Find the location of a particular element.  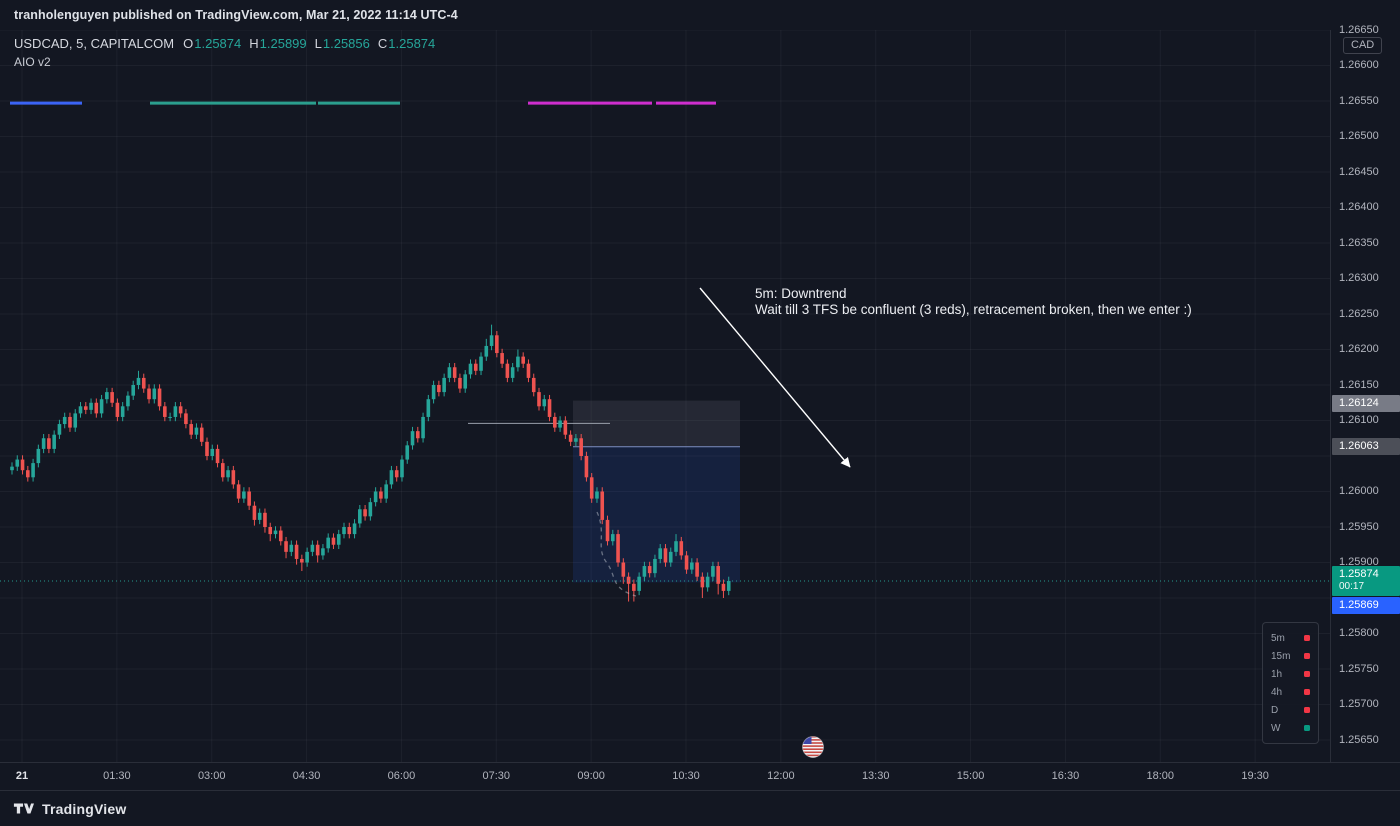

price-label-bid: 1.25869 is located at coordinates (1366, 605).